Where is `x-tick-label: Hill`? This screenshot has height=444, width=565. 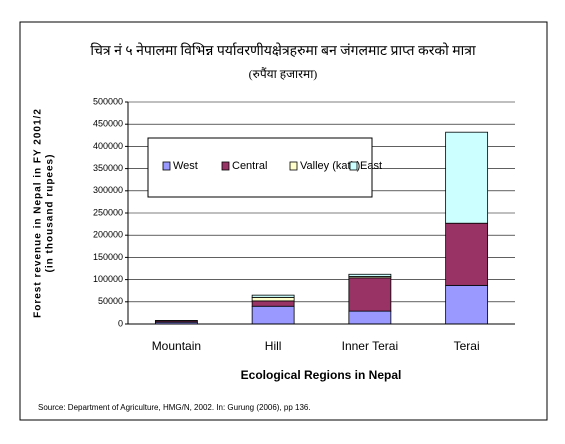 x-tick-label: Hill is located at coordinates (273, 346).